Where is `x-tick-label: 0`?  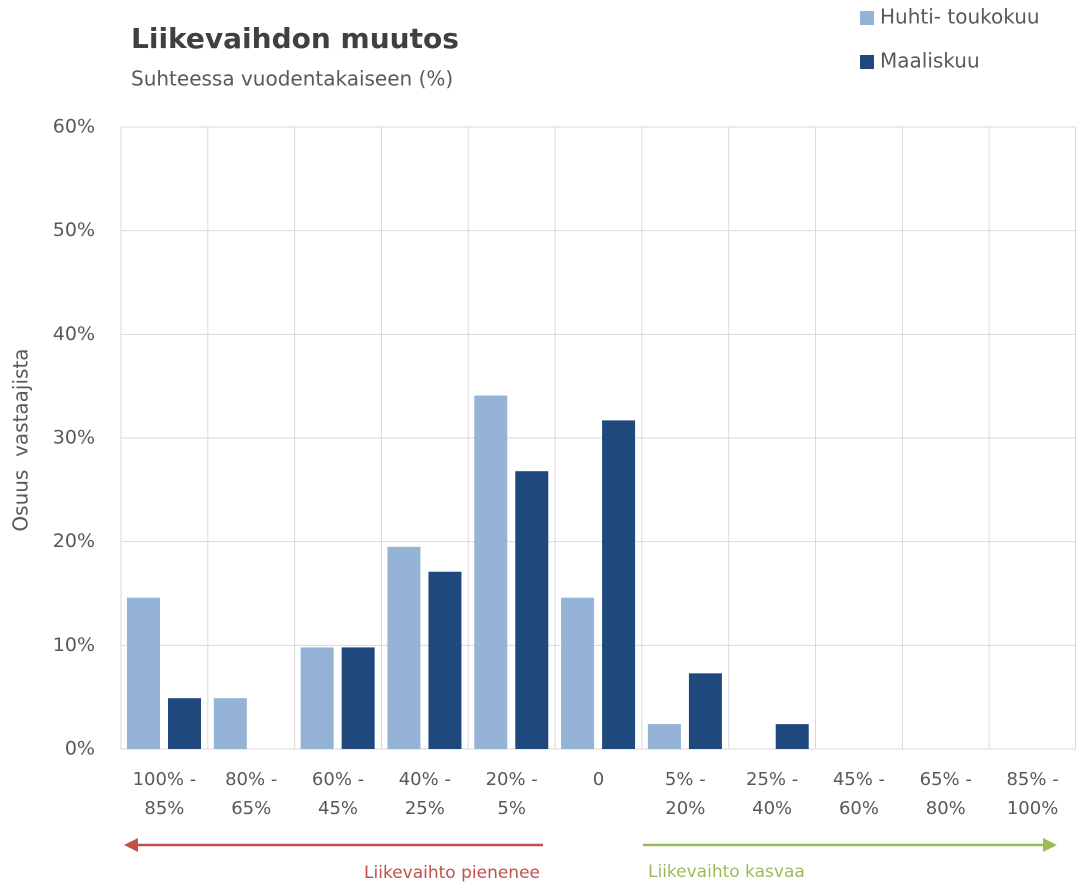
x-tick-label: 0 is located at coordinates (598, 779).